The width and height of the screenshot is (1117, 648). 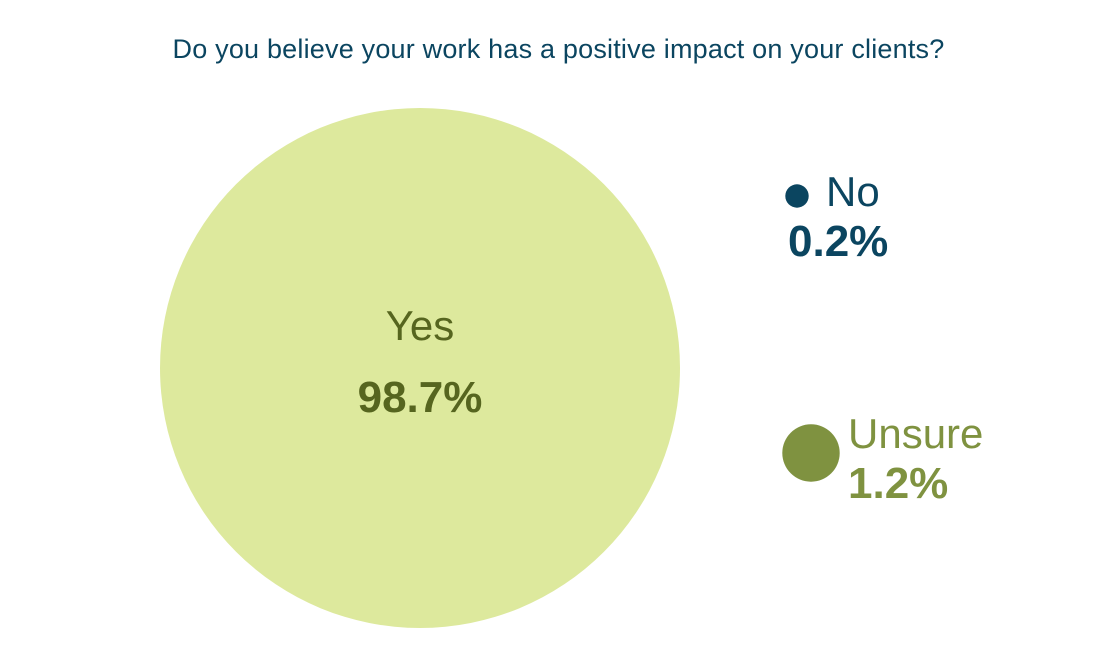 What do you see at coordinates (853, 191) in the screenshot?
I see `category-label-no: No` at bounding box center [853, 191].